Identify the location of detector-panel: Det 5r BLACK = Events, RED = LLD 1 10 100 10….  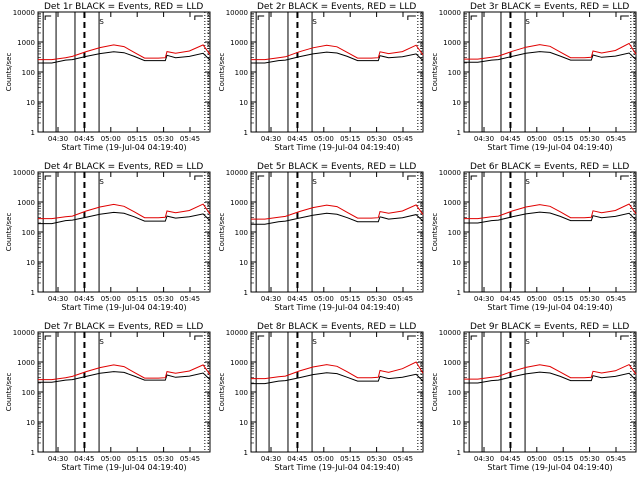
(321, 237).